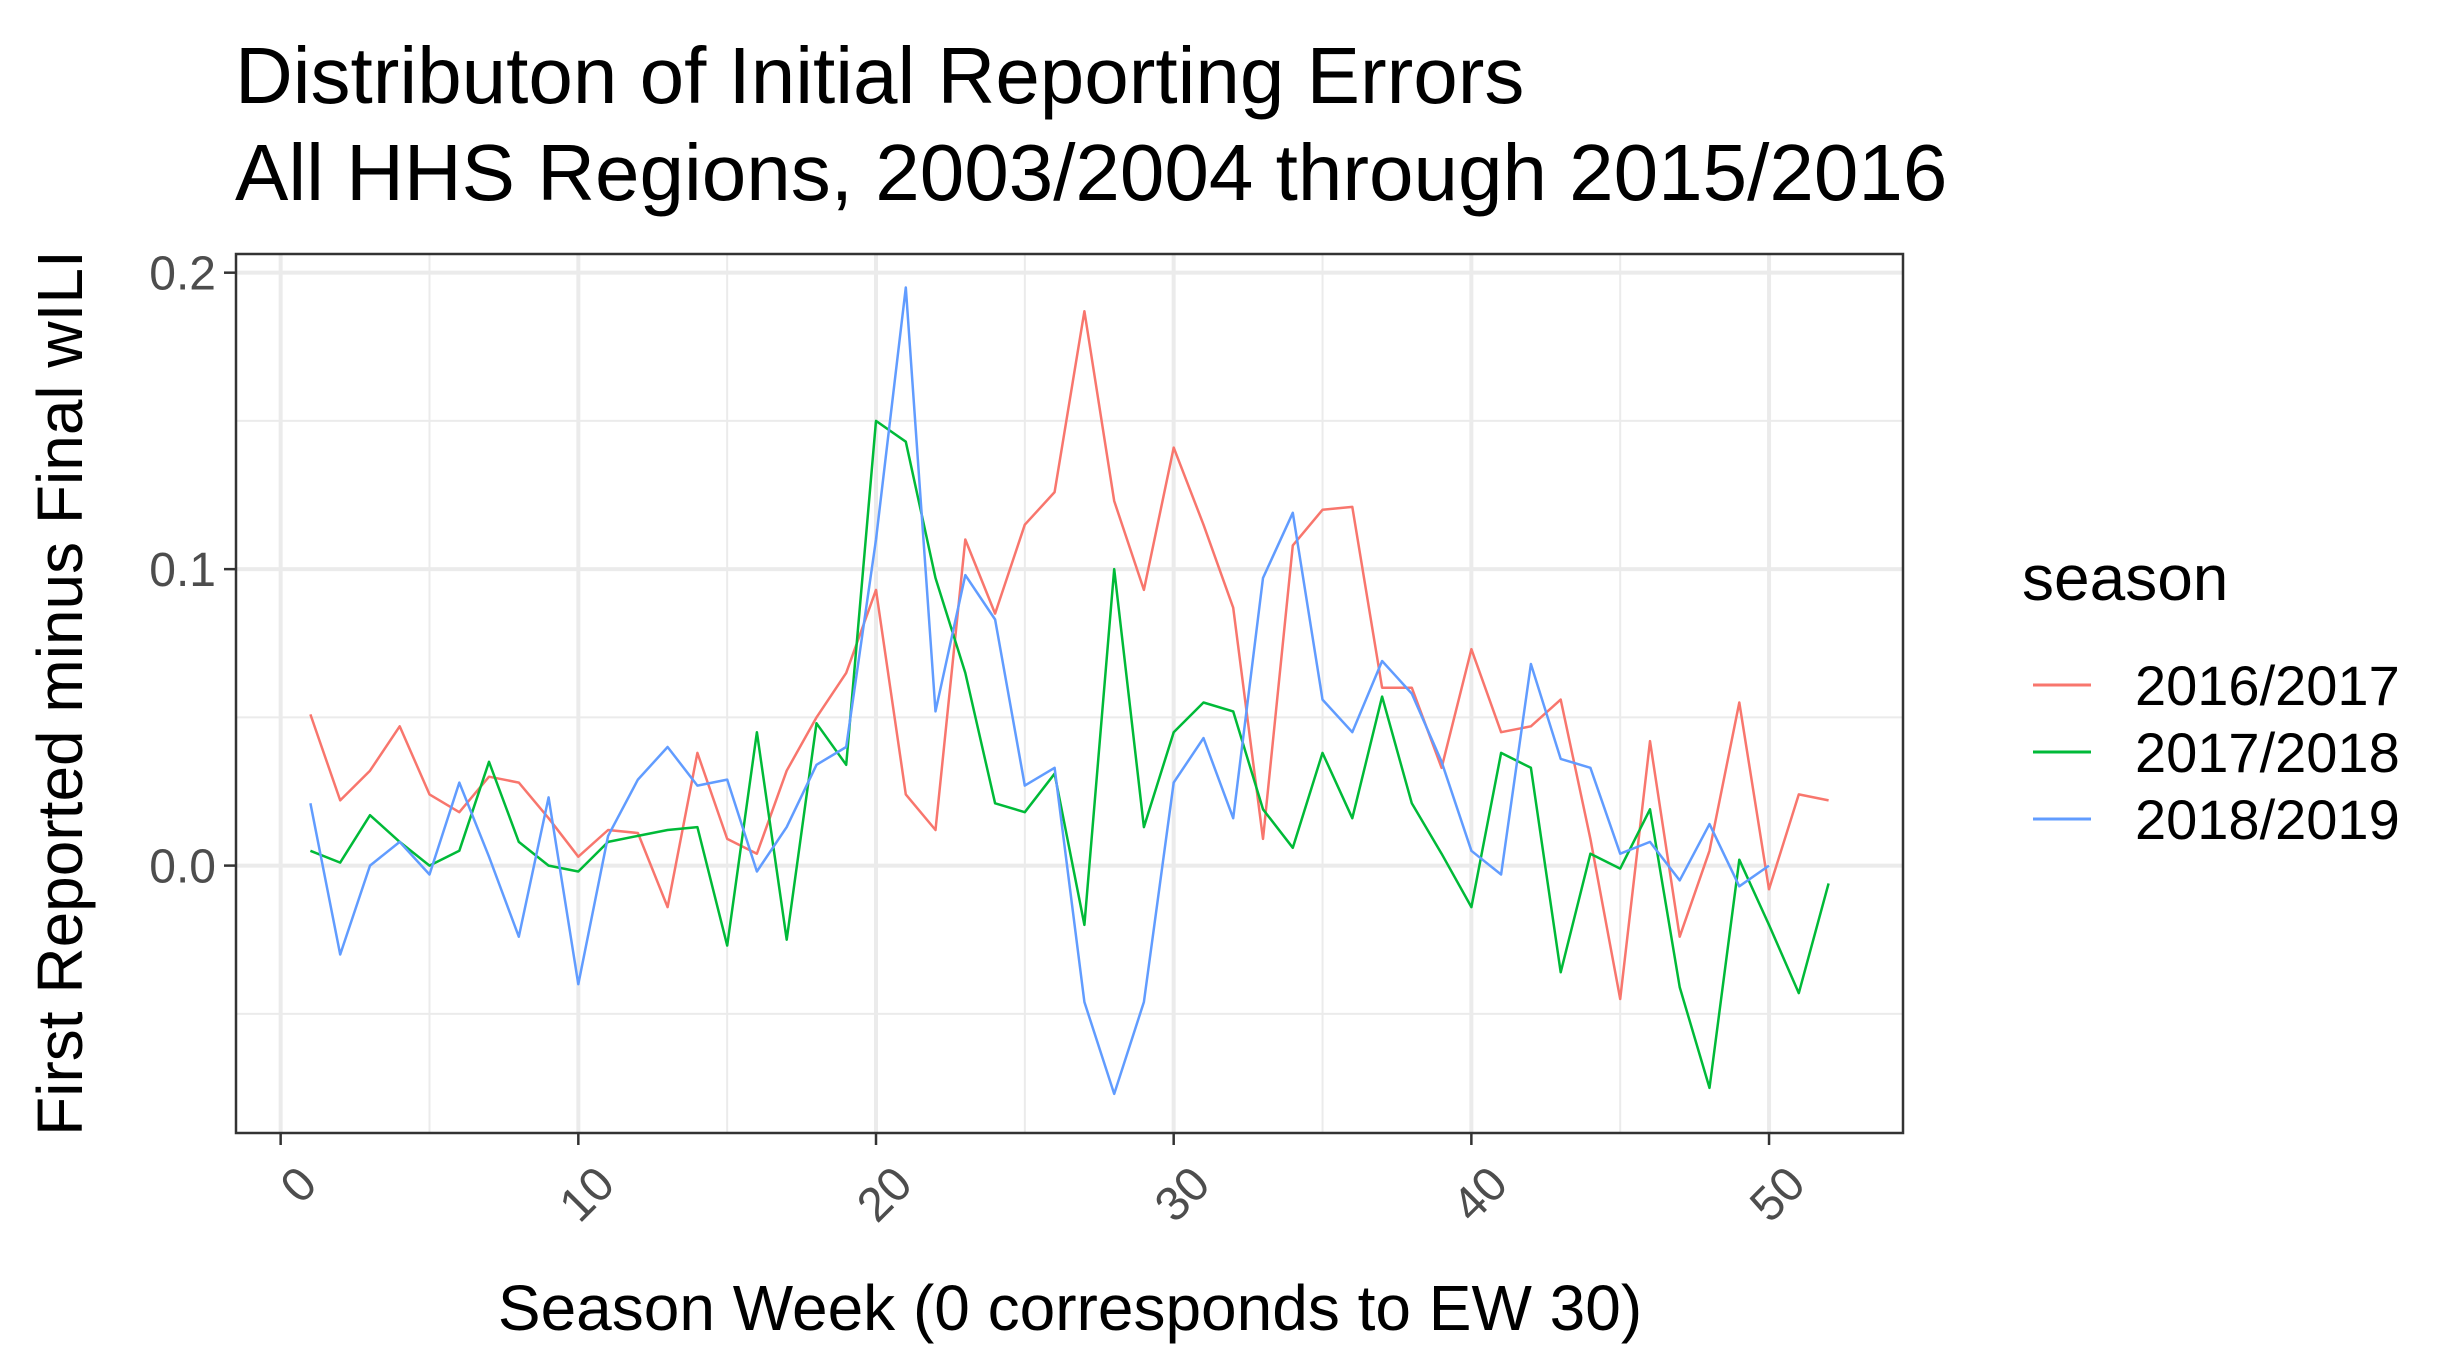 The image size is (2456, 1346). Describe the element at coordinates (879, 75) in the screenshot. I see `chart-title-line-1: Distributon of Initial Reporting Errors` at that location.